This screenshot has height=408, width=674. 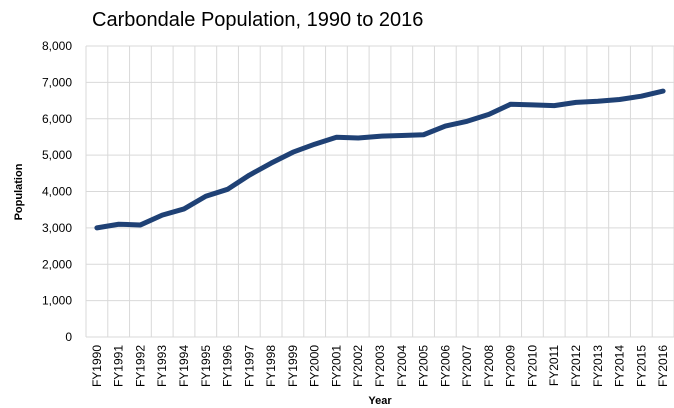 What do you see at coordinates (57, 264) in the screenshot?
I see `y-tick-label: 2,000` at bounding box center [57, 264].